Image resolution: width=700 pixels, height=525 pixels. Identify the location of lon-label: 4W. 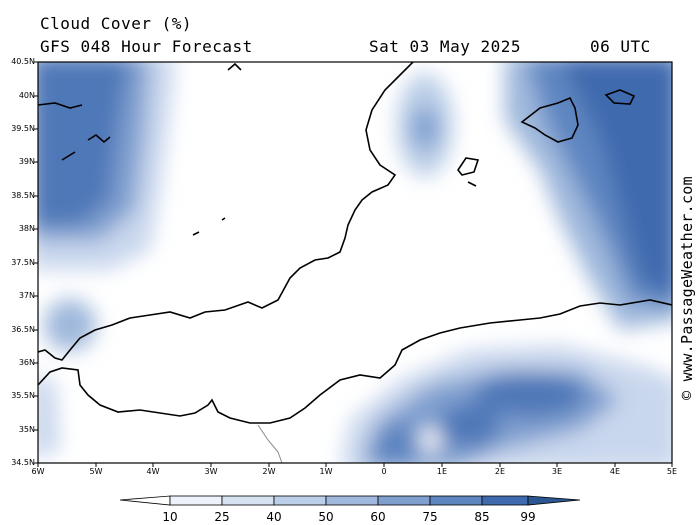
(153, 471).